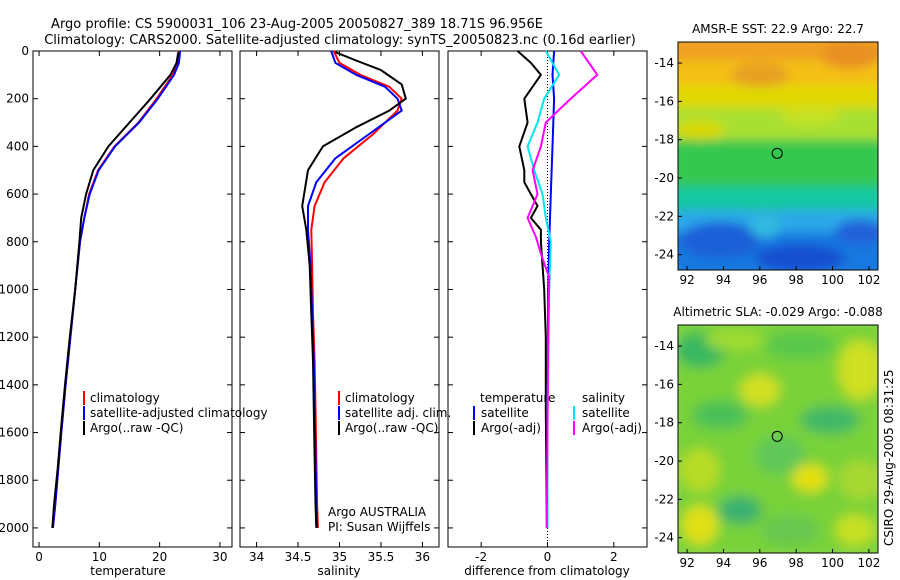  What do you see at coordinates (17, 194) in the screenshot?
I see `depth-tick-label: 600` at bounding box center [17, 194].